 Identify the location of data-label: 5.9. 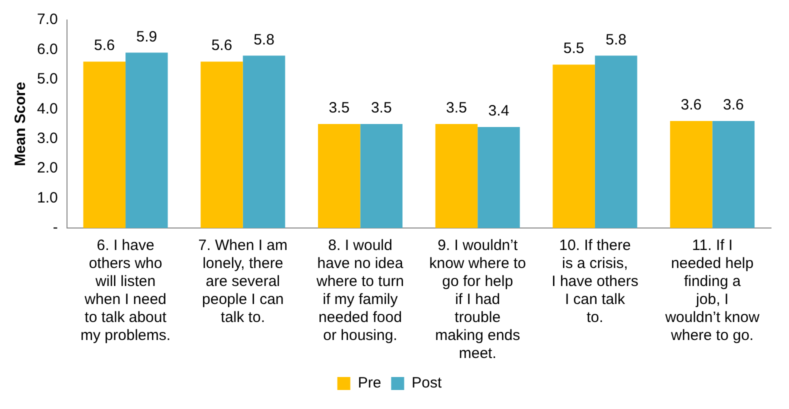
(147, 37).